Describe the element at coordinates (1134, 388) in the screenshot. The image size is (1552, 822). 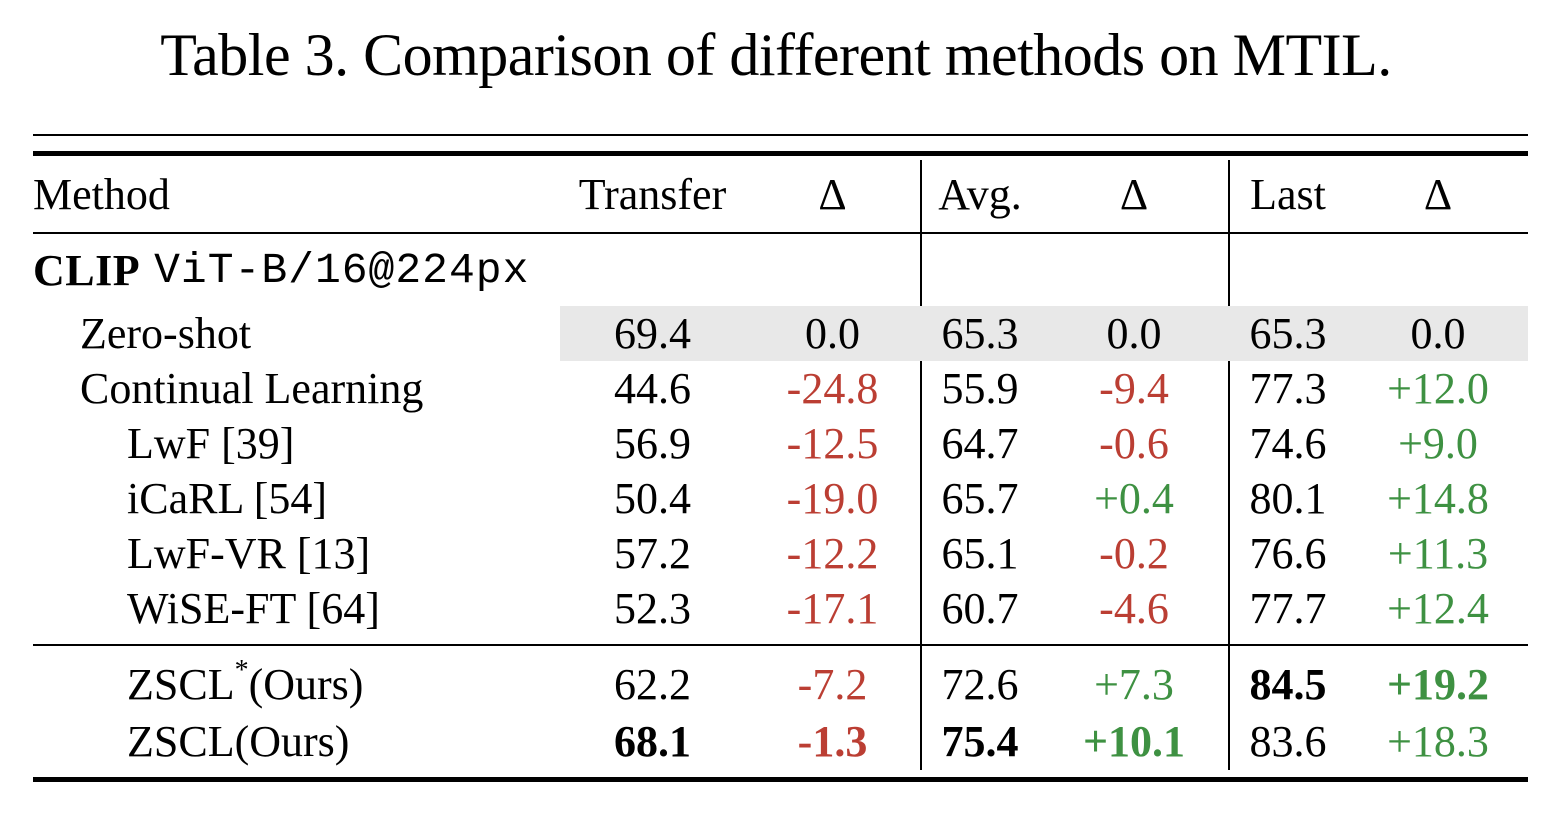
I see `cell-delta-avg: -9.4` at that location.